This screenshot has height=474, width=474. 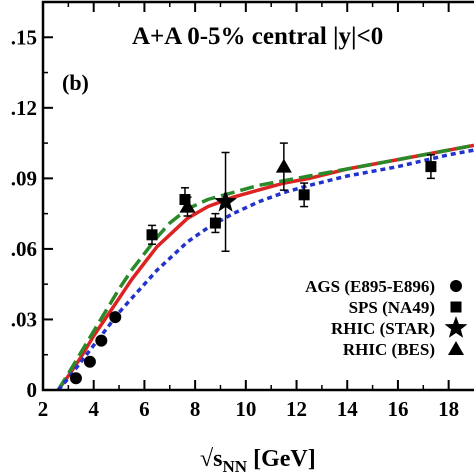 What do you see at coordinates (397, 409) in the screenshot?
I see `x-tick-label: 16` at bounding box center [397, 409].